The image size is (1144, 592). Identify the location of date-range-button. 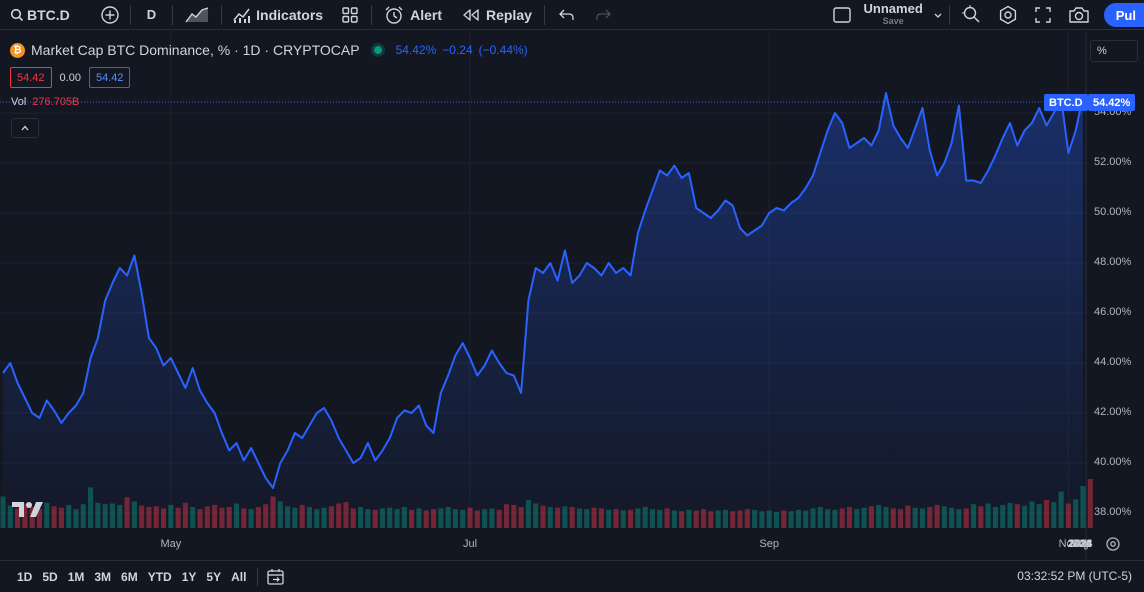
(276, 577).